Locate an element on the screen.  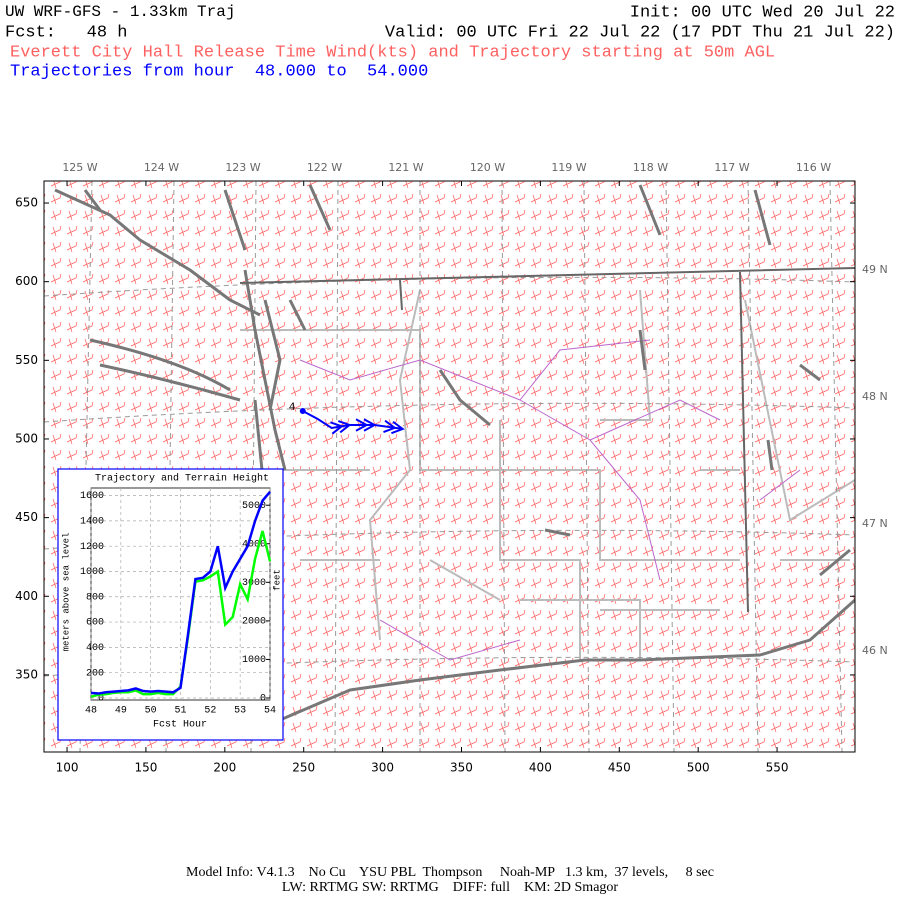
y2-tick-label: 4000 is located at coordinates (254, 544).